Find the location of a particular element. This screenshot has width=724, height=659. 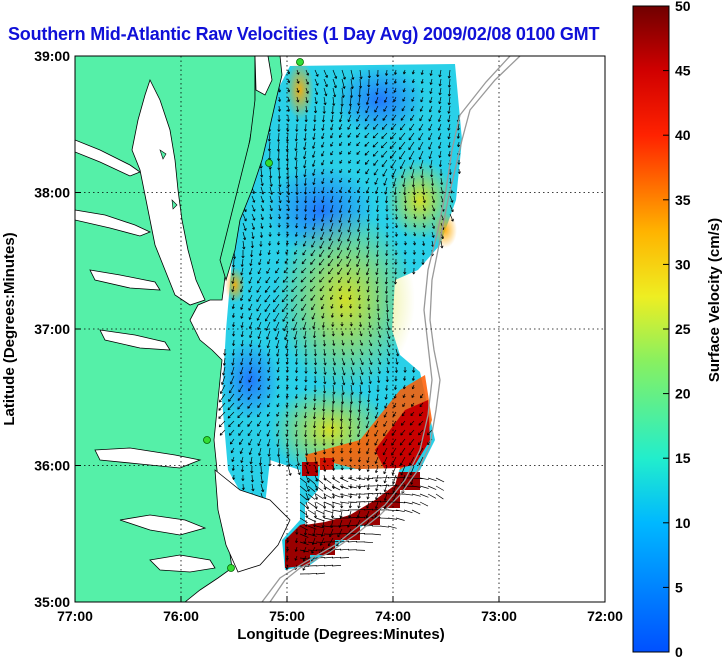

colorbar-tick-label: 30 is located at coordinates (683, 264).